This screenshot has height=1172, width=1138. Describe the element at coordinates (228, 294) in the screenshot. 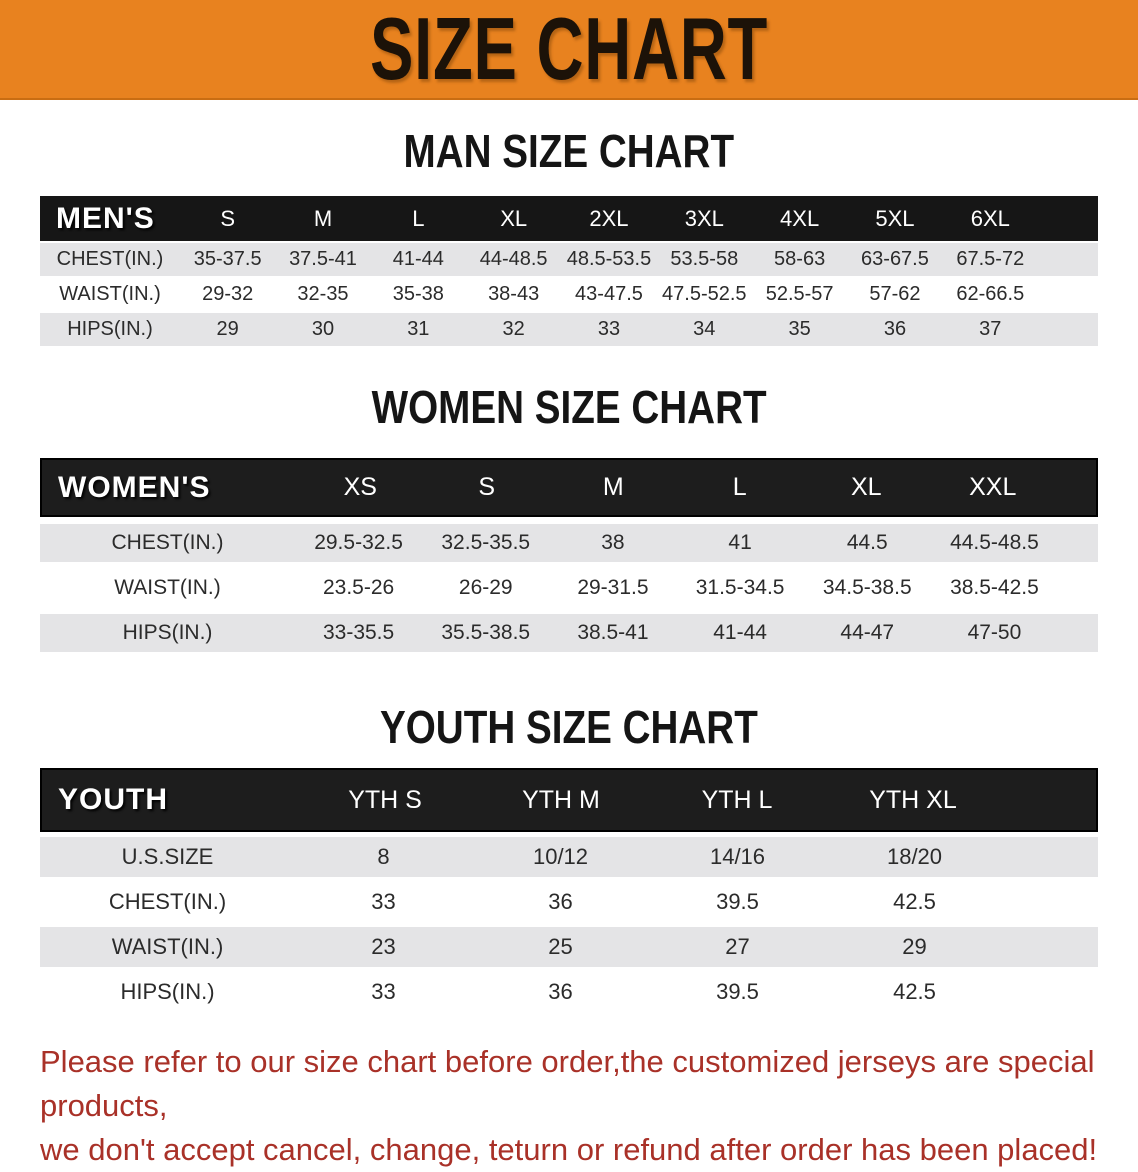

I see `size-value-cell: 29-32` at that location.